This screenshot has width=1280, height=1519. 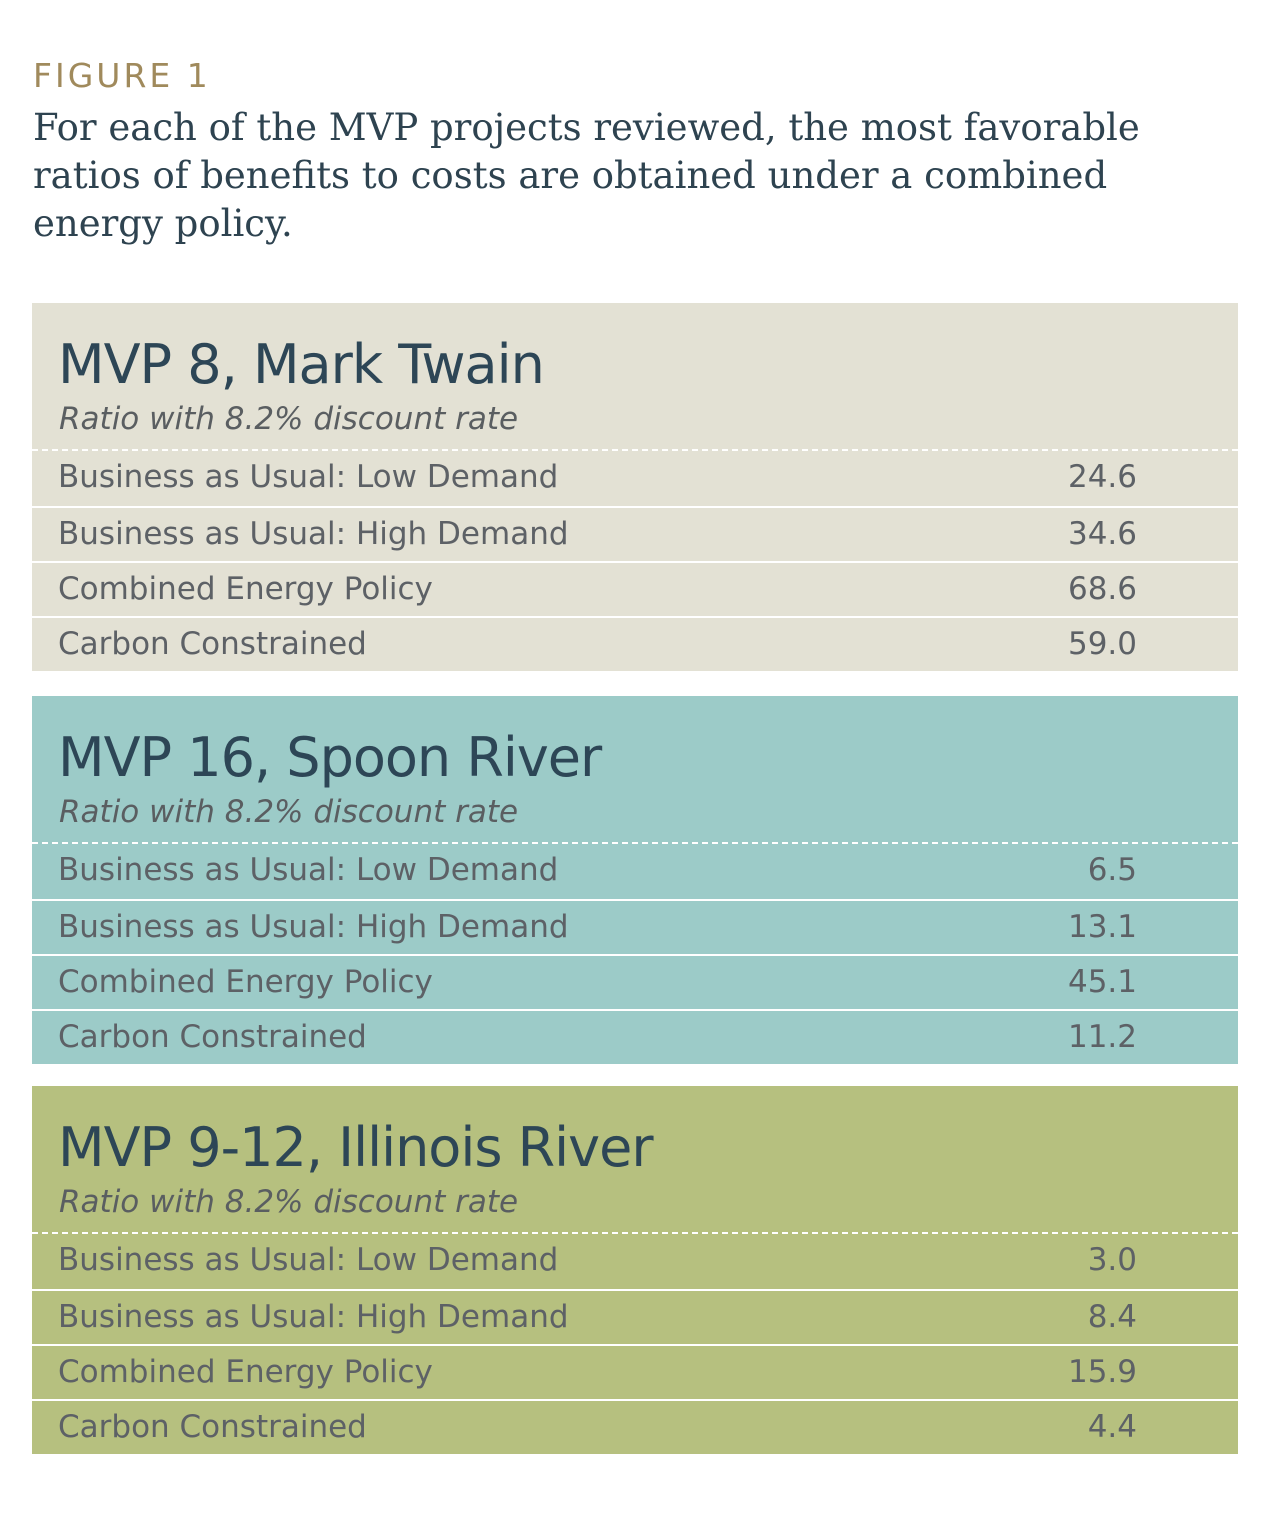 I want to click on table-row: Business as Usual: High Demand 13.1, so click(x=635, y=926).